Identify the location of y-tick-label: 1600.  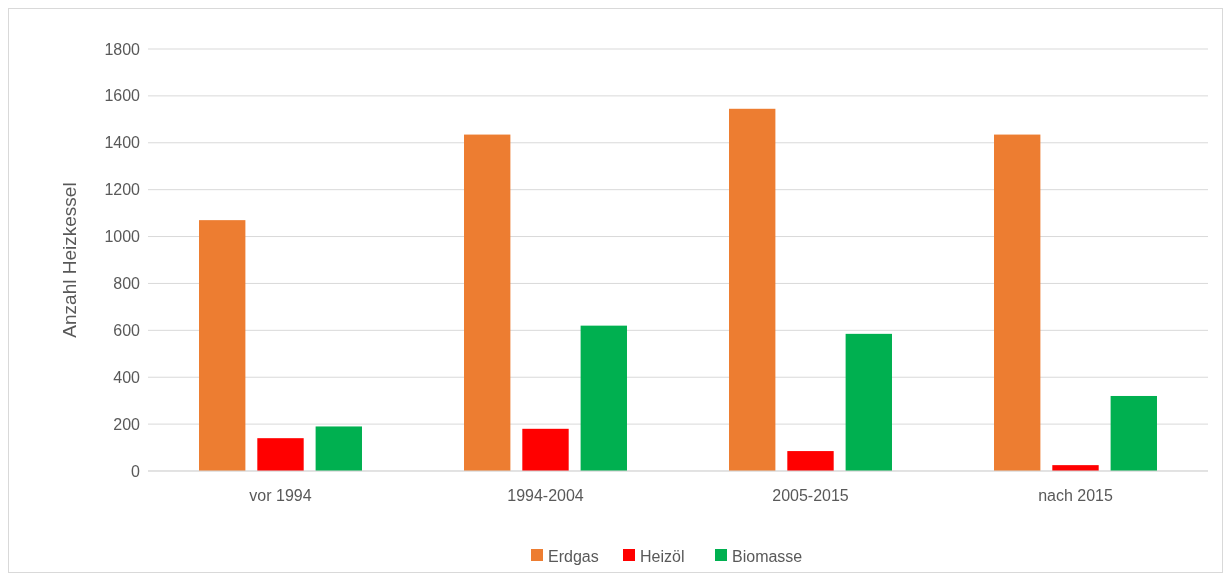
(122, 96).